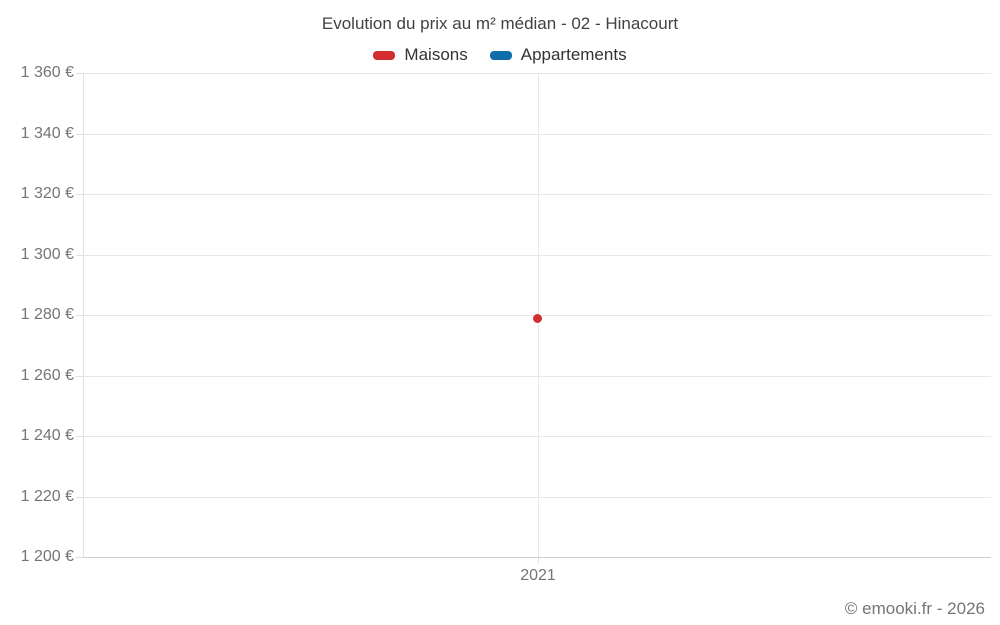  I want to click on y-axis-label: 1 340 €, so click(47, 133).